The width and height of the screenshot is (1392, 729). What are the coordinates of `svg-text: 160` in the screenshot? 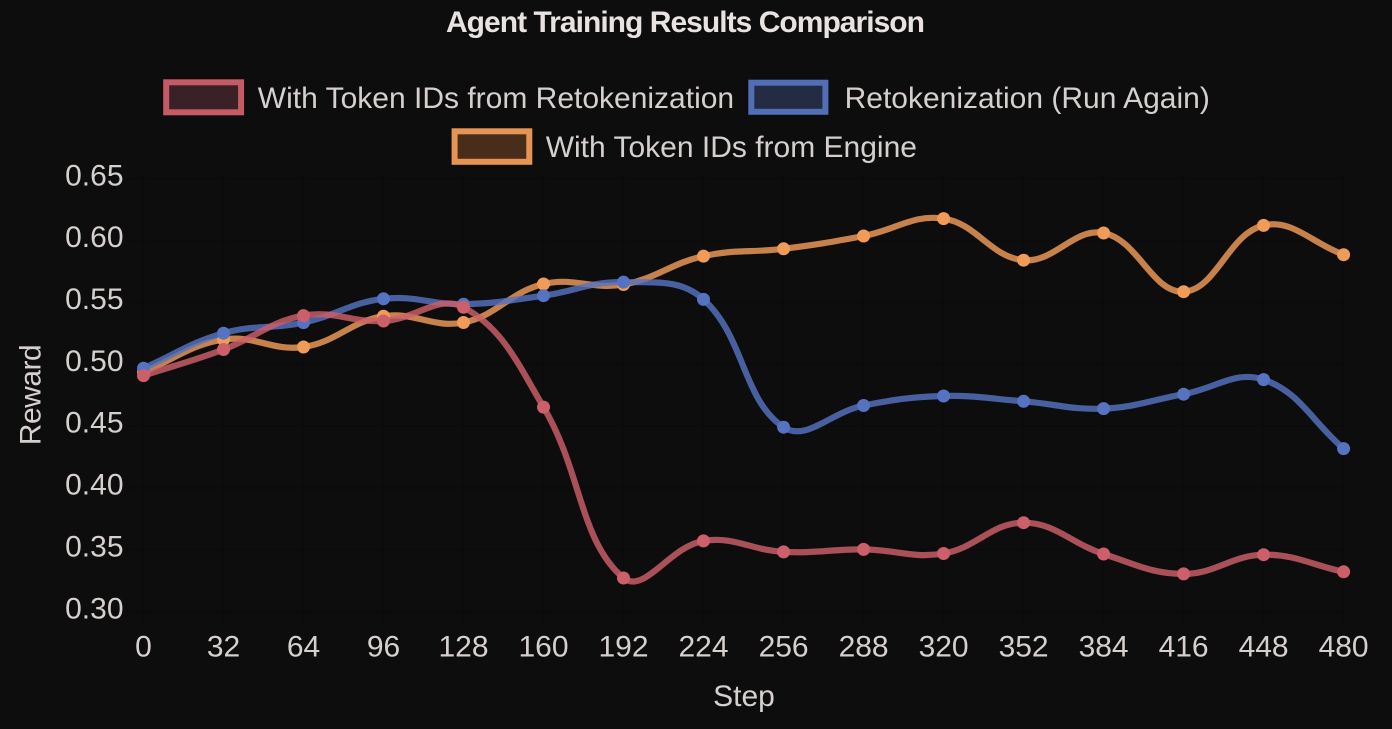 It's located at (543, 647).